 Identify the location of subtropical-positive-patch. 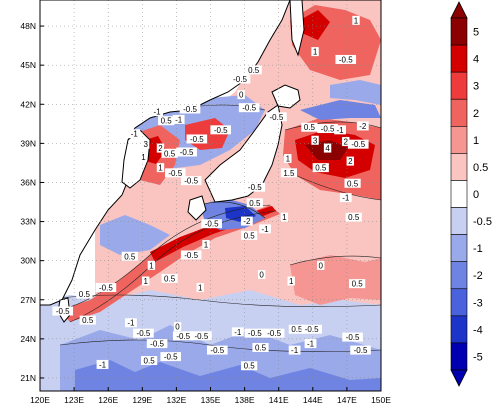
(335, 280).